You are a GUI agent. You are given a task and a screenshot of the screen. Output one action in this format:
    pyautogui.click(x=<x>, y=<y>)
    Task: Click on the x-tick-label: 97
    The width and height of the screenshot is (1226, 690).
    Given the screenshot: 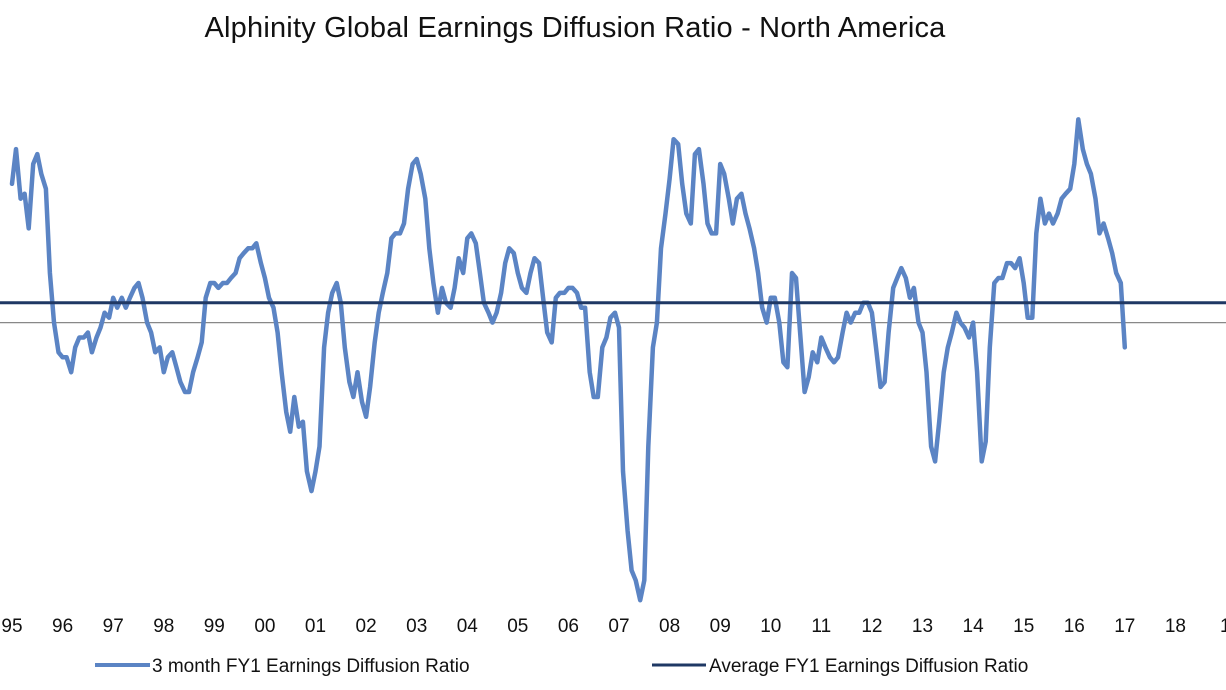 What is the action you would take?
    pyautogui.click(x=113, y=626)
    